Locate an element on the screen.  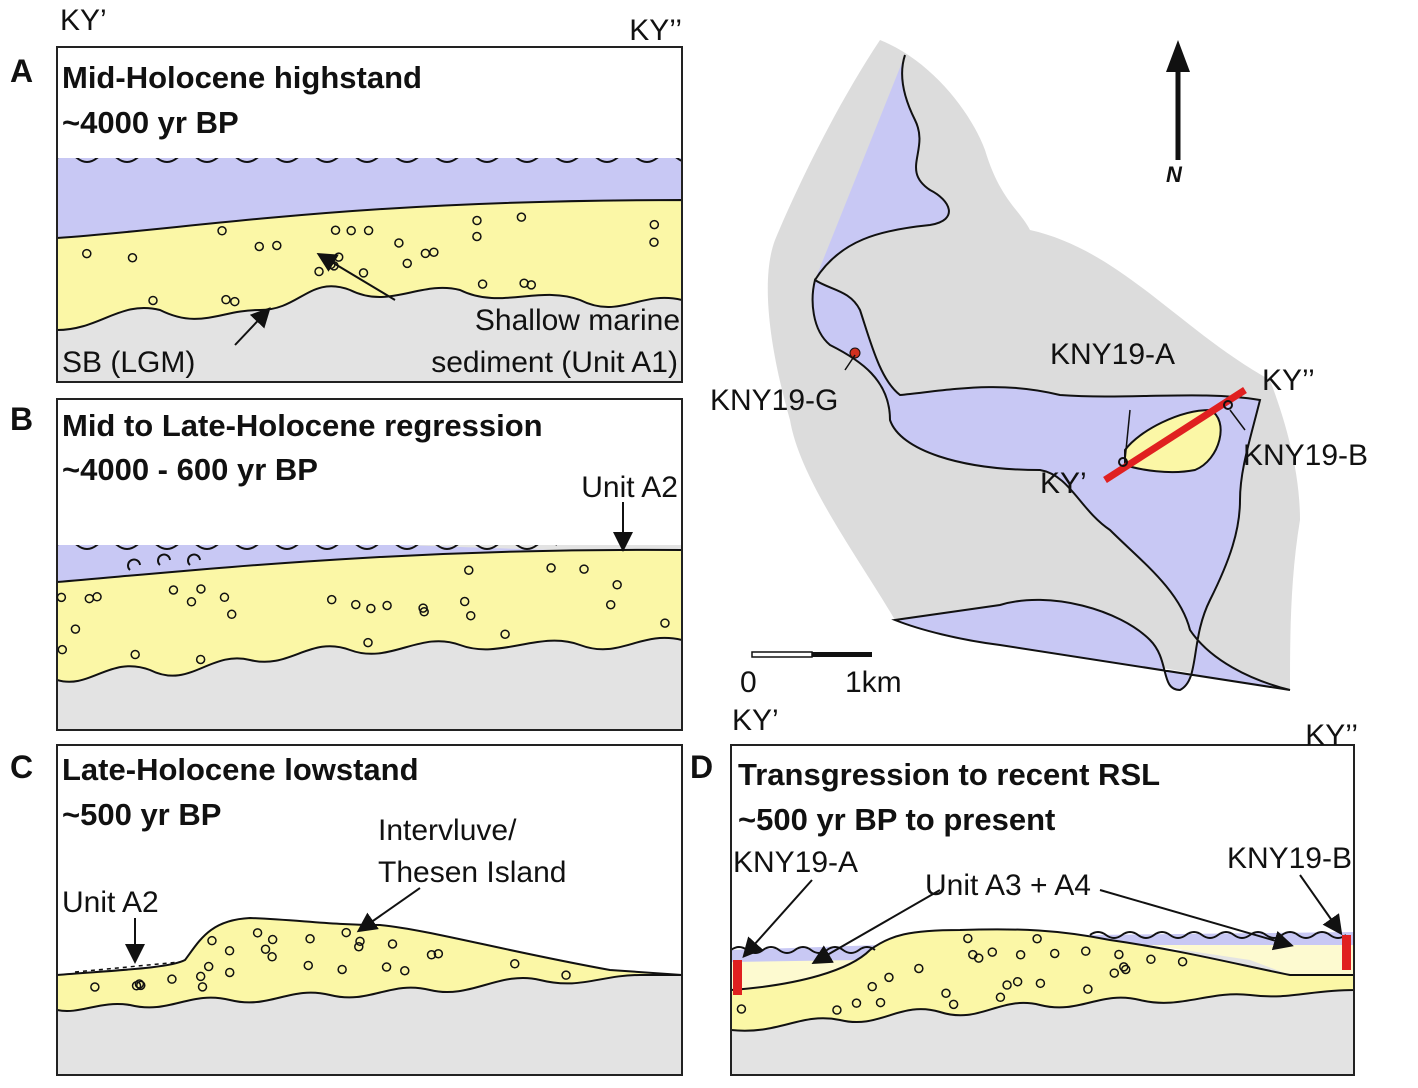
scale-label: 1km is located at coordinates (873, 682).